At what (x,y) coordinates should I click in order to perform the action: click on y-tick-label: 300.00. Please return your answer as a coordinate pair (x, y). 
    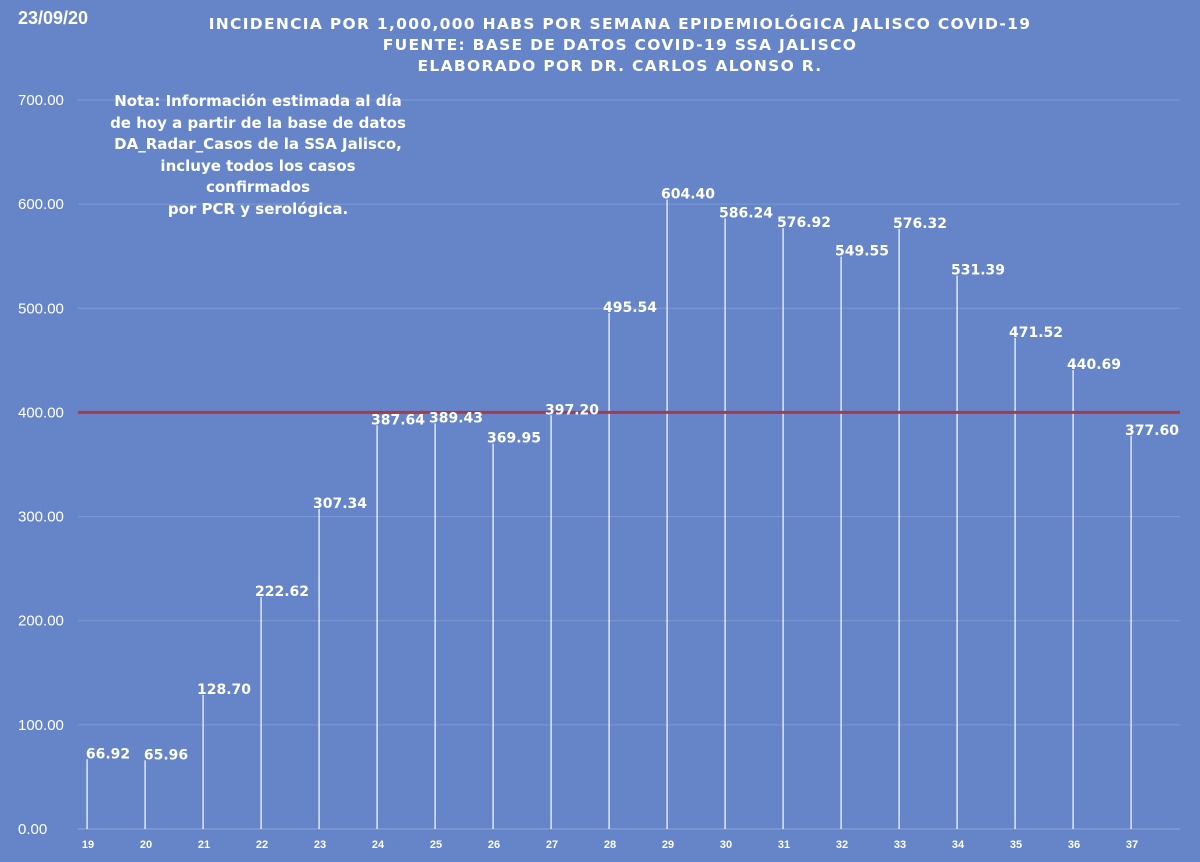
    Looking at the image, I should click on (41, 517).